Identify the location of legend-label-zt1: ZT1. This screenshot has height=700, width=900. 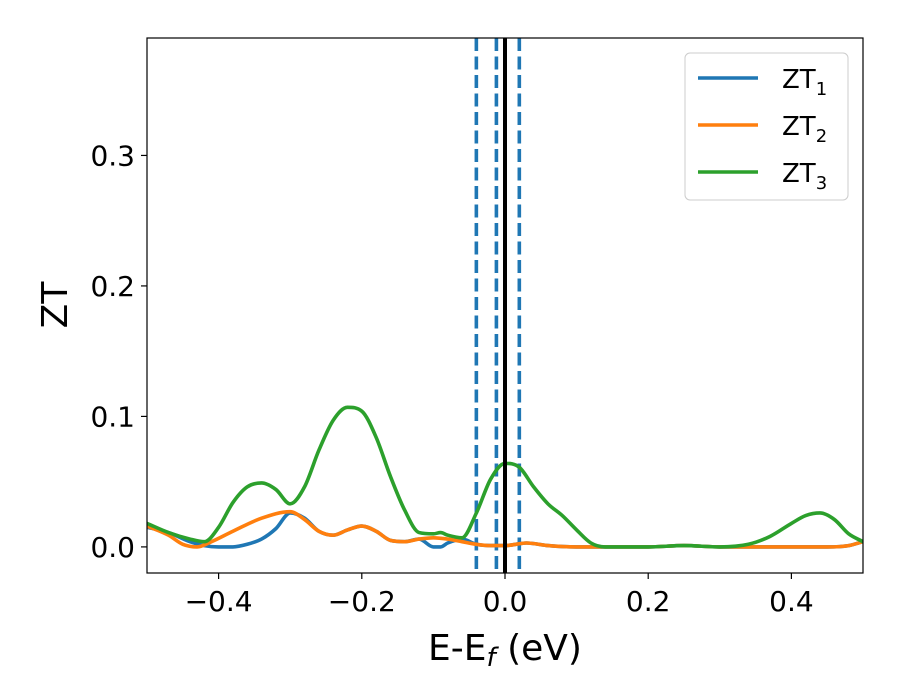
(804, 82).